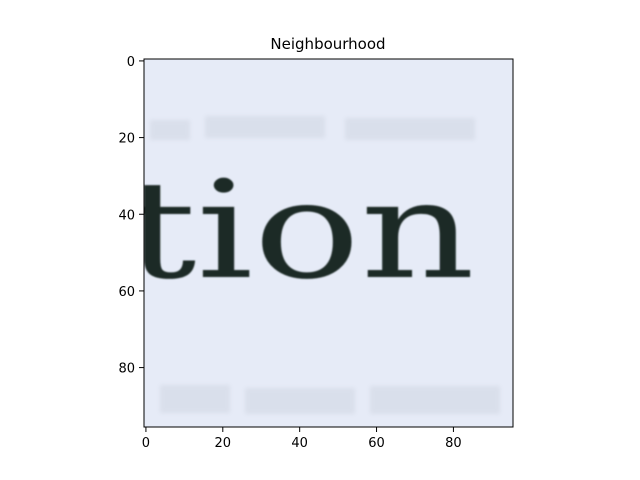 This screenshot has height=480, width=640. Describe the element at coordinates (131, 62) in the screenshot. I see `y-tick-label: 0` at that location.